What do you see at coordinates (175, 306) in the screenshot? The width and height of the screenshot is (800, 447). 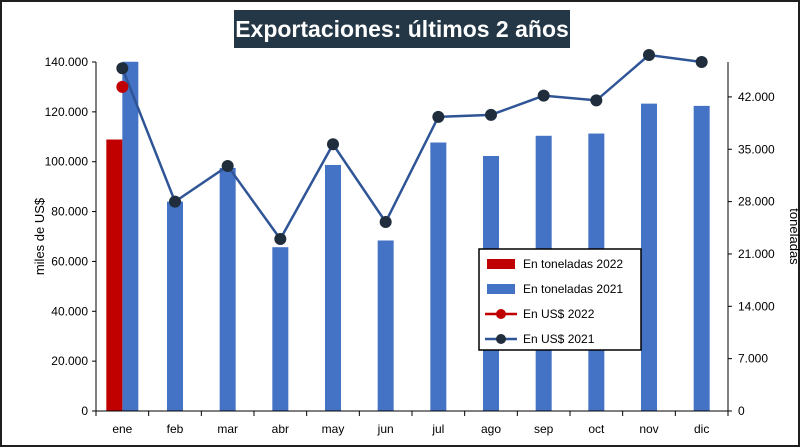 I see `bar-toneladas-2021-feb` at bounding box center [175, 306].